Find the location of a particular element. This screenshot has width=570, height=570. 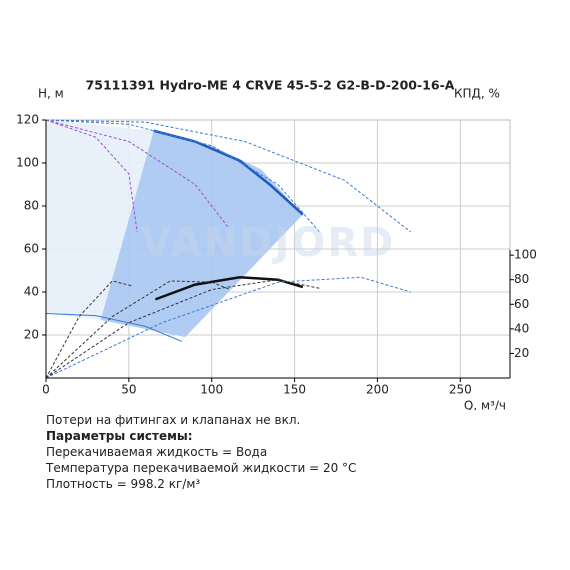

y2-tick-label: 60 is located at coordinates (521, 304).